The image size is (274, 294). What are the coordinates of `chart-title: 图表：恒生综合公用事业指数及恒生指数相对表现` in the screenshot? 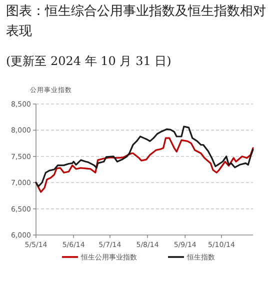 It's located at (136, 22).